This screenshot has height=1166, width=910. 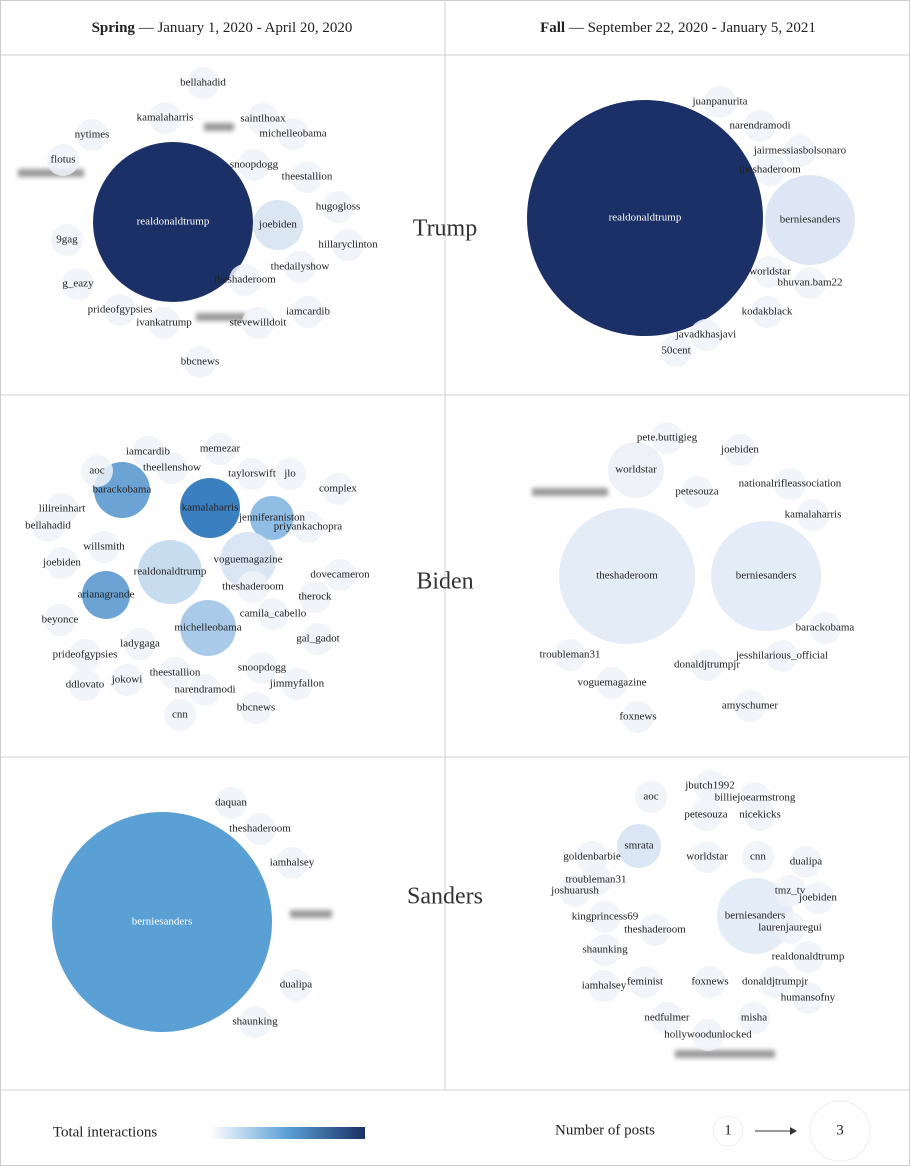 I want to click on bubble-label: tmz_tv, so click(x=790, y=891).